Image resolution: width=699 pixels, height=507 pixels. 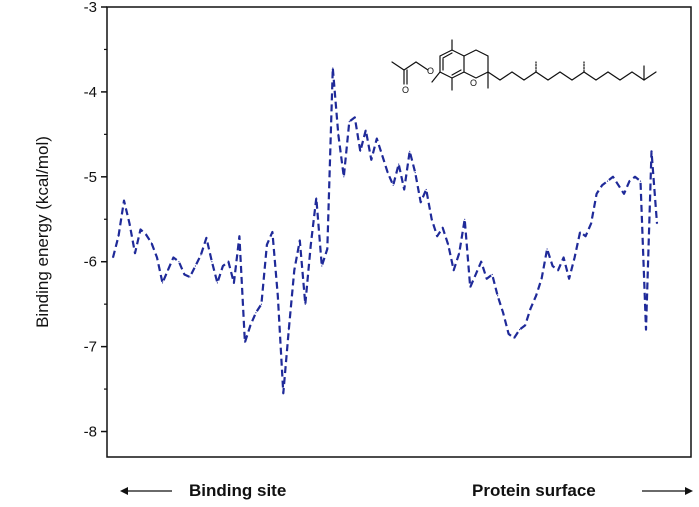 I want to click on y-tick-label: -3, so click(x=90, y=8).